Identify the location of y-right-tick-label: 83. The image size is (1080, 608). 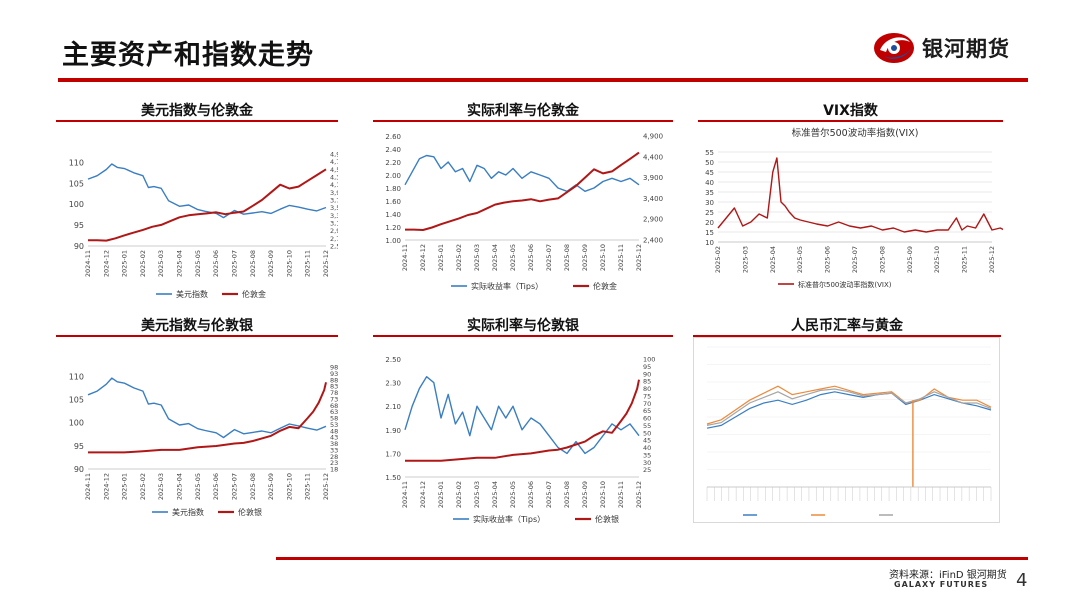
(334, 387).